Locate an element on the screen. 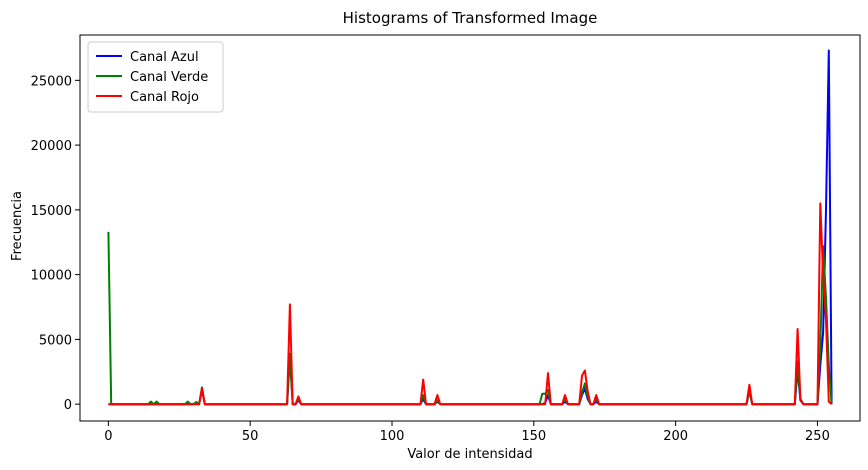  x-tick-label: 200 is located at coordinates (675, 436).